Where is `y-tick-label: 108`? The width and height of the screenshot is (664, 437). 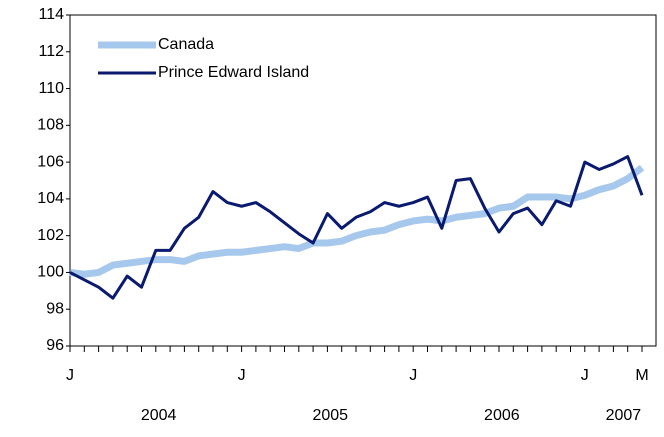 y-tick-label: 108 is located at coordinates (50, 125).